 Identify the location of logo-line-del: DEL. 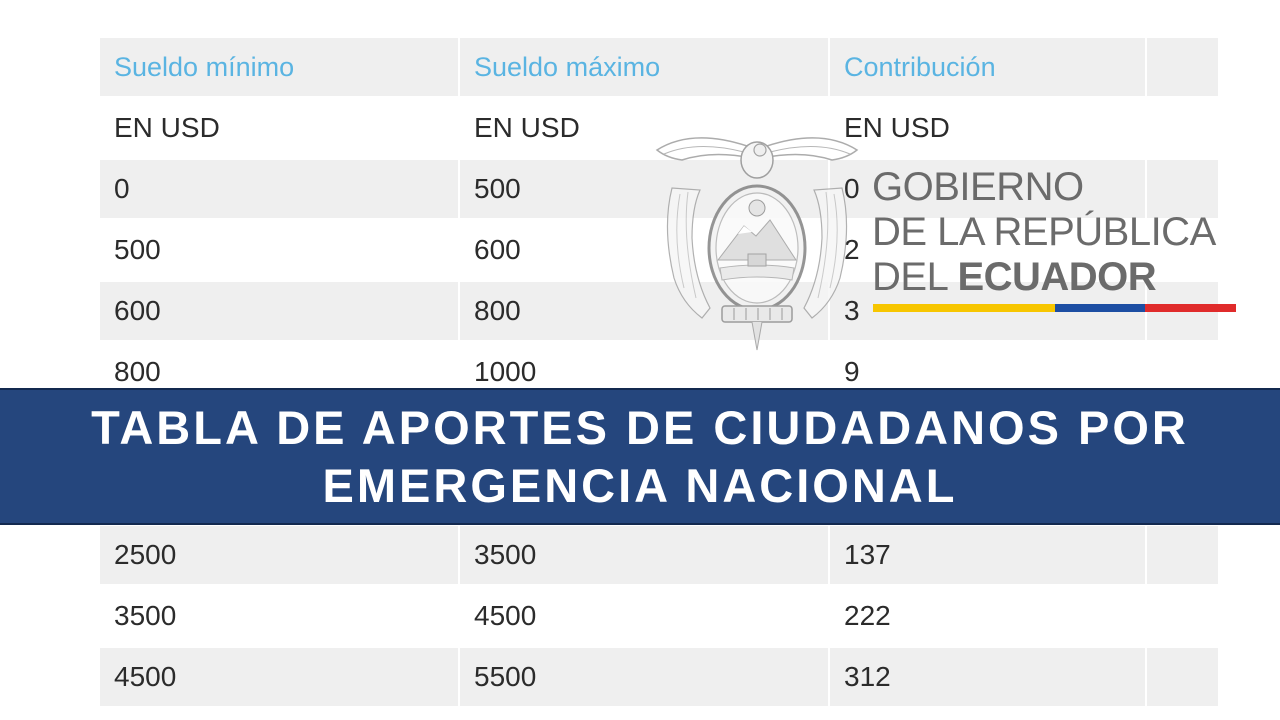
(915, 277).